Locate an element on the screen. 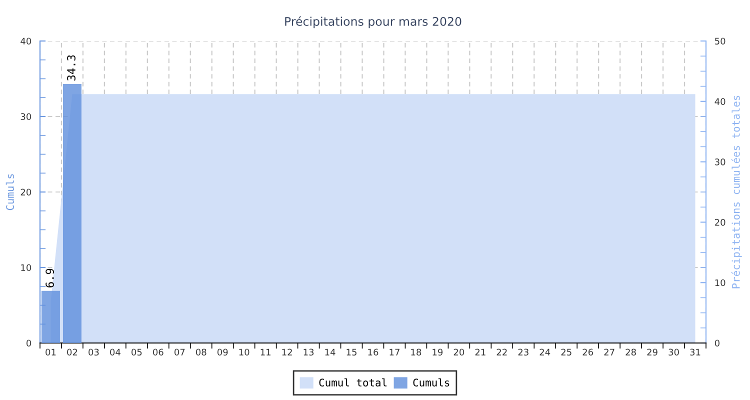  x-tick-label: 30 is located at coordinates (673, 352).